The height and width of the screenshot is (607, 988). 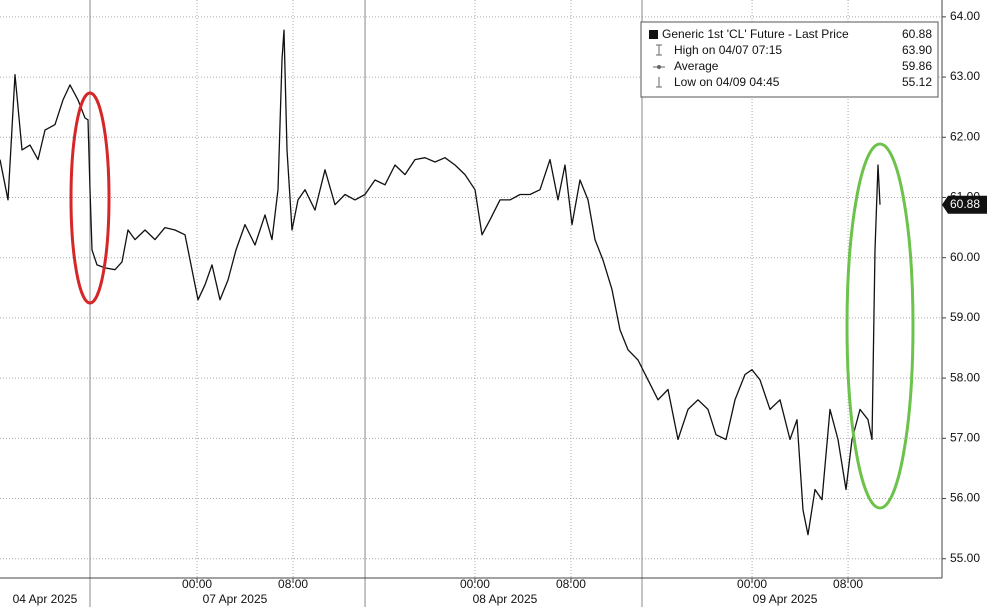 I want to click on y-tick-label: 55.00, so click(x=965, y=558).